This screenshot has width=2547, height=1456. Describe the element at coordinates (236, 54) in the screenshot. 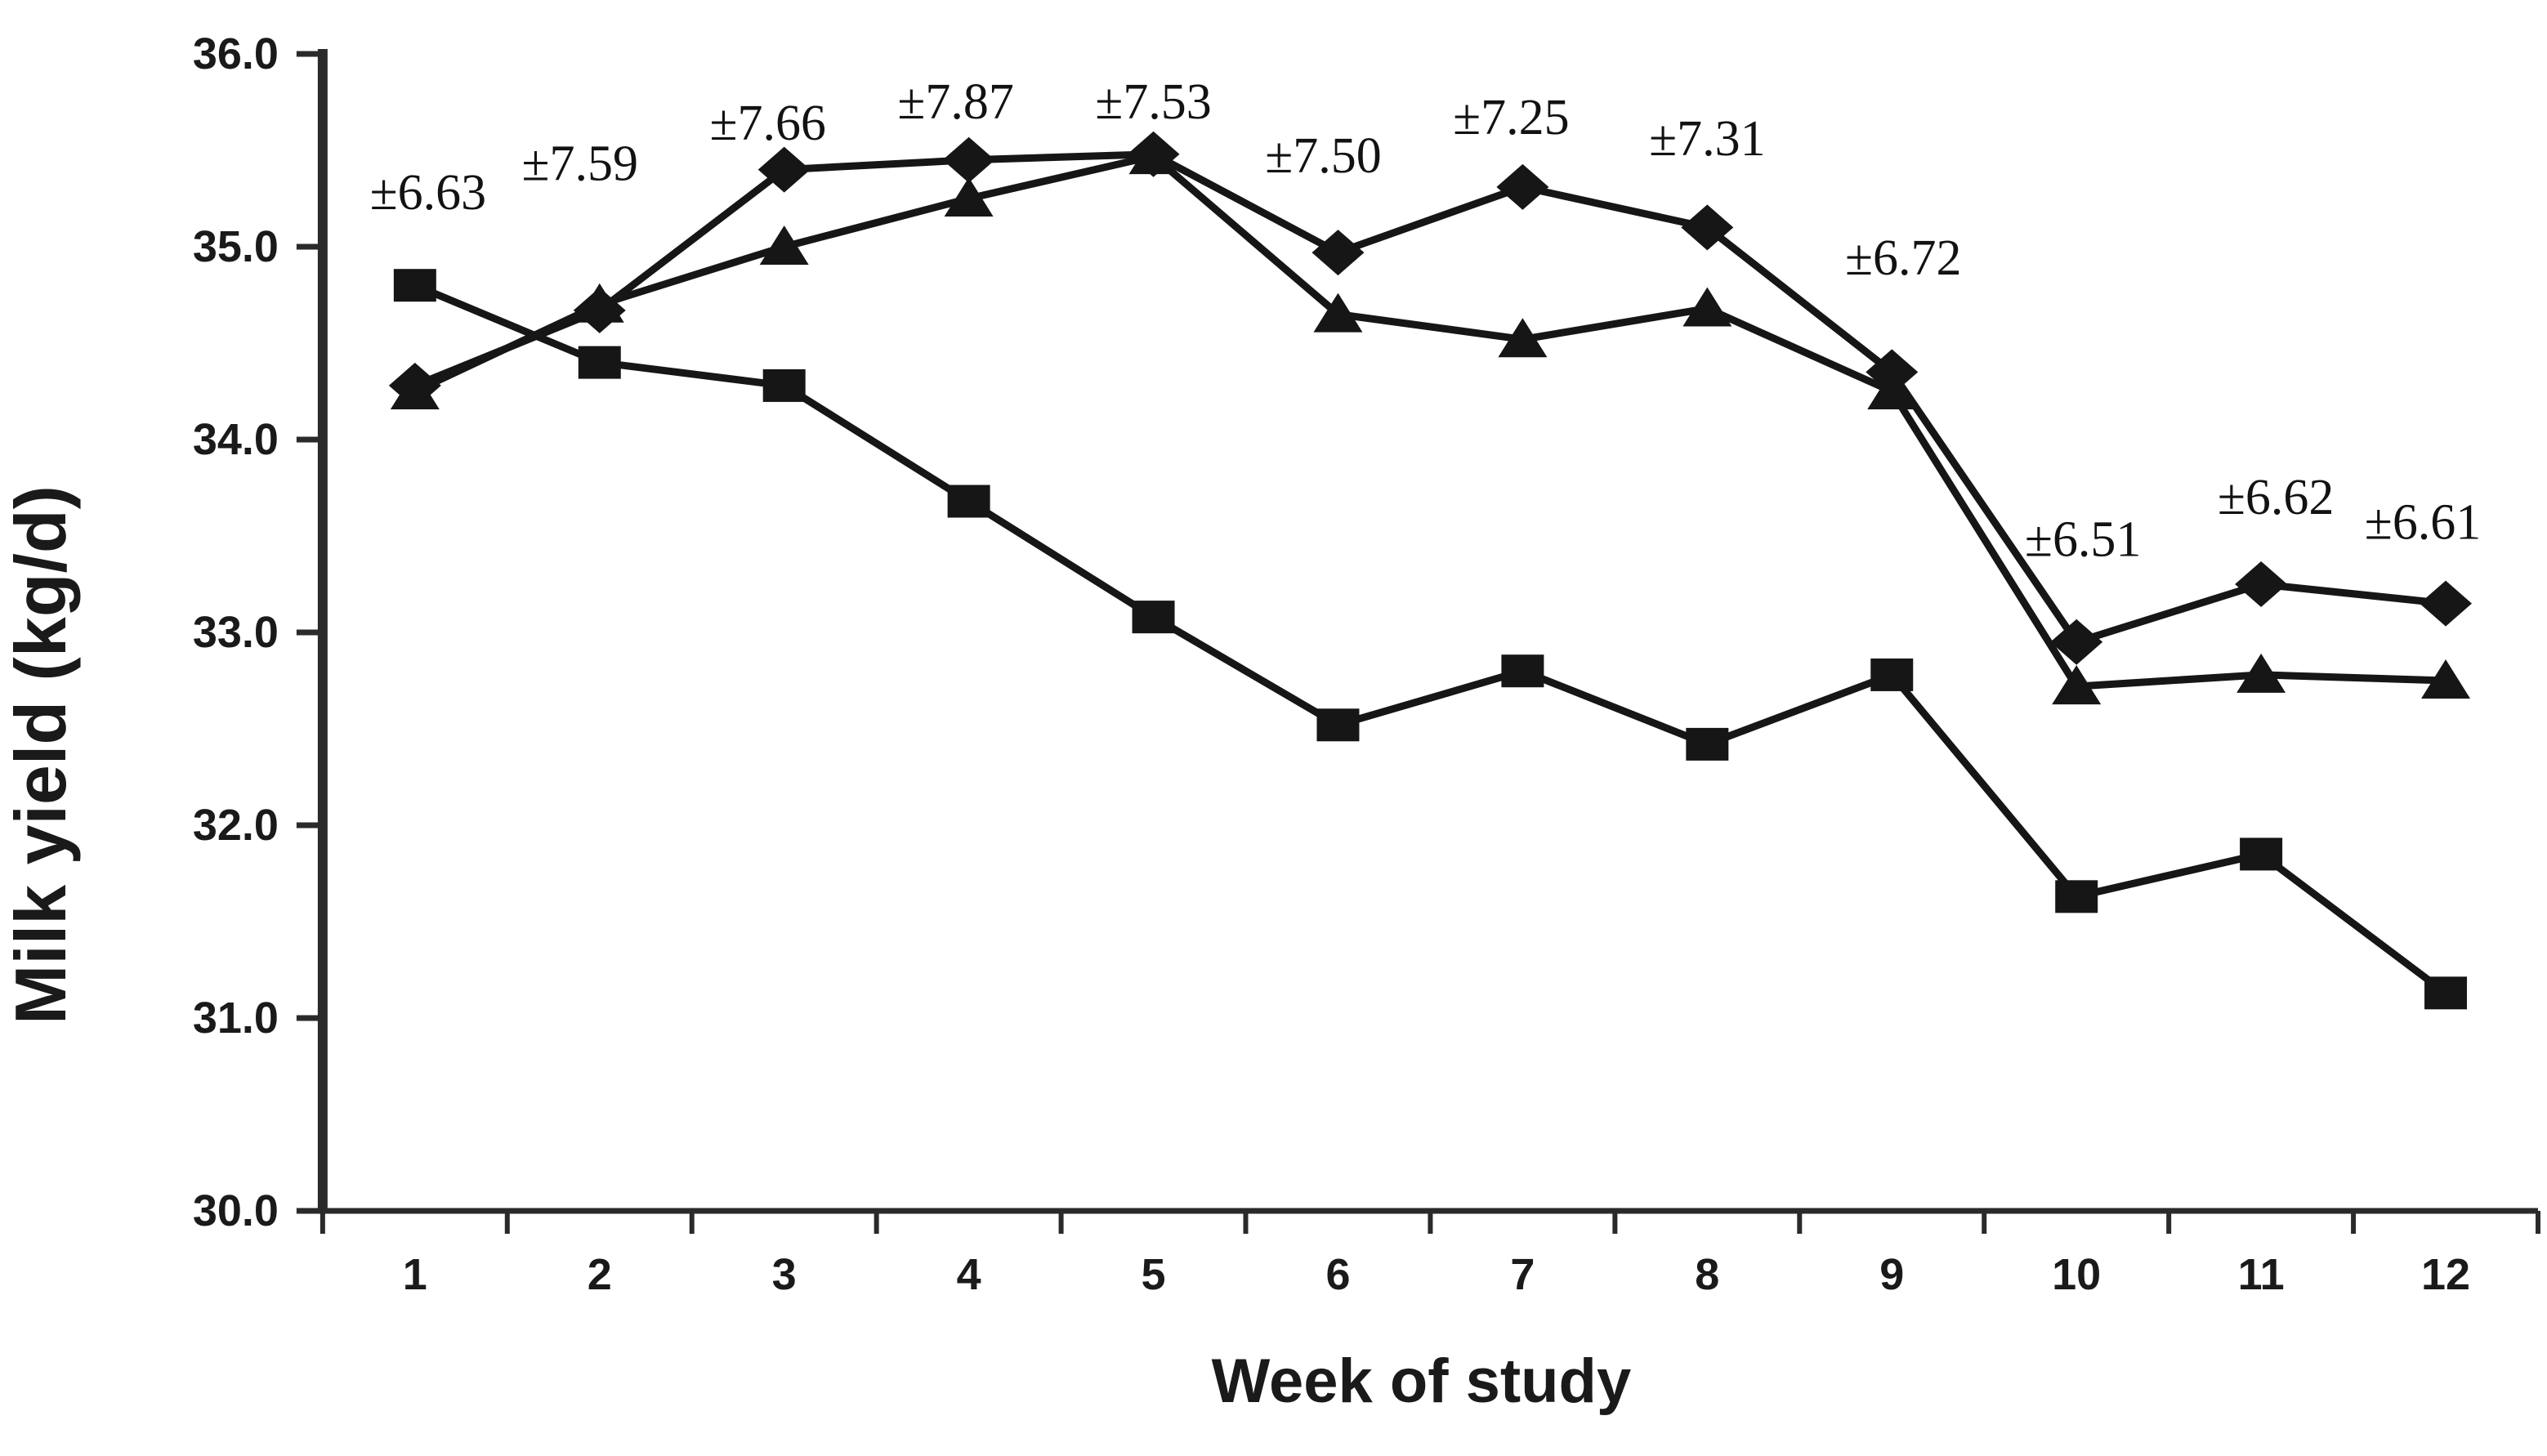

I see `y-tick-label: 36.0` at that location.